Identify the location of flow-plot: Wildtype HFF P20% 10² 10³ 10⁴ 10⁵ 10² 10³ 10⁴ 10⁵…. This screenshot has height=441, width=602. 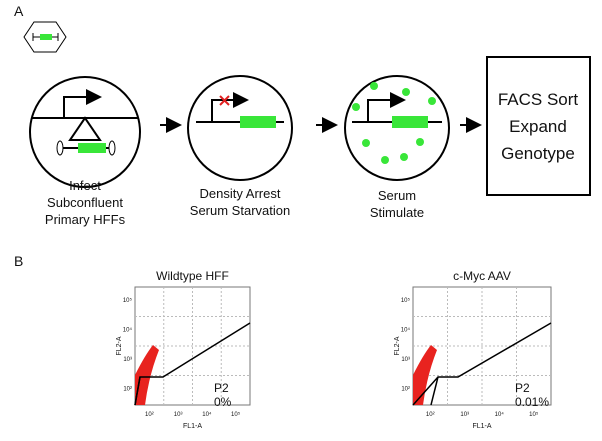
(183, 349).